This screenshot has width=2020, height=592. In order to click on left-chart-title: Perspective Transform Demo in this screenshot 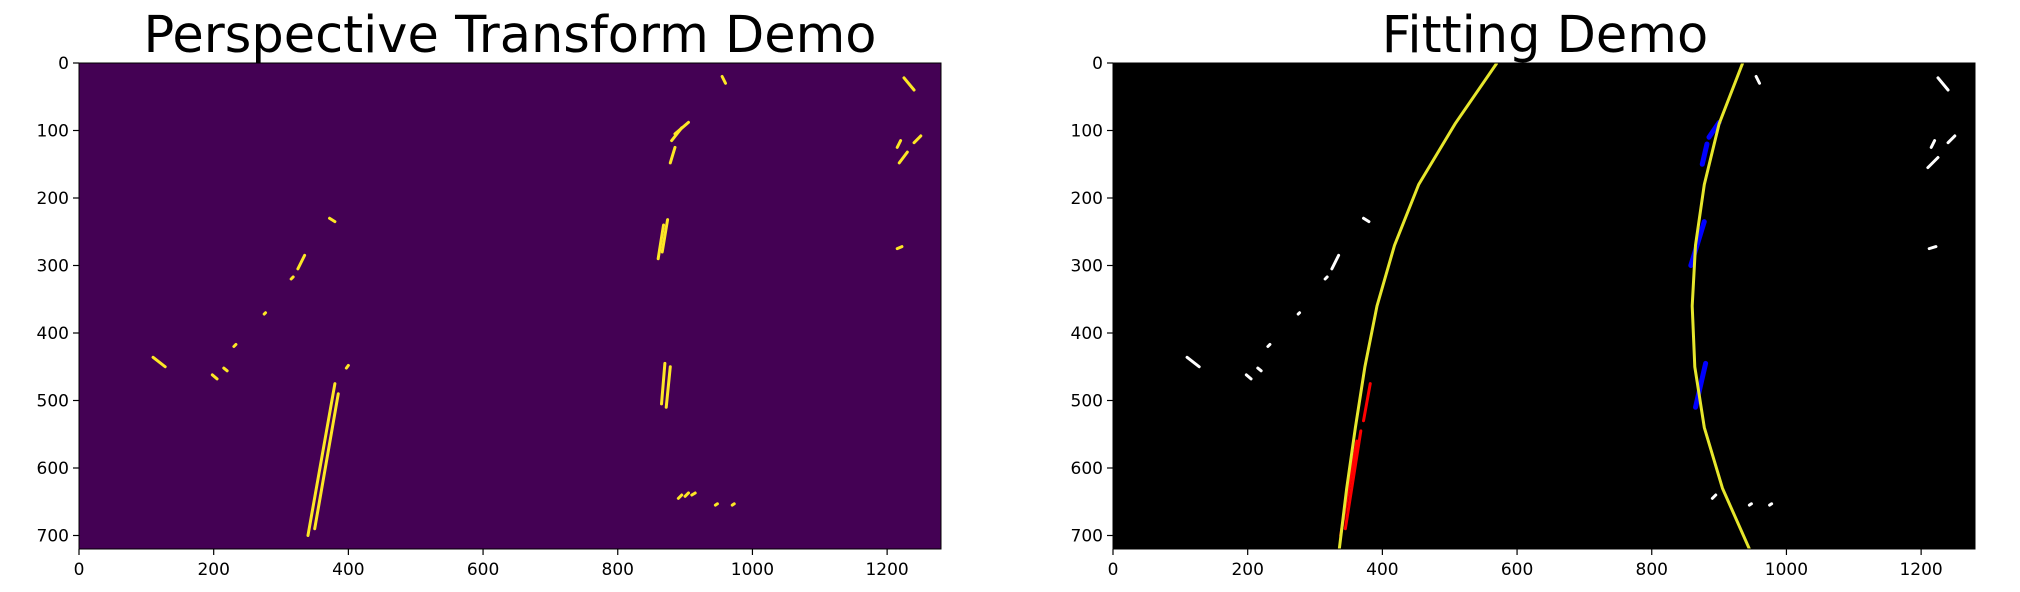, I will do `click(509, 35)`.